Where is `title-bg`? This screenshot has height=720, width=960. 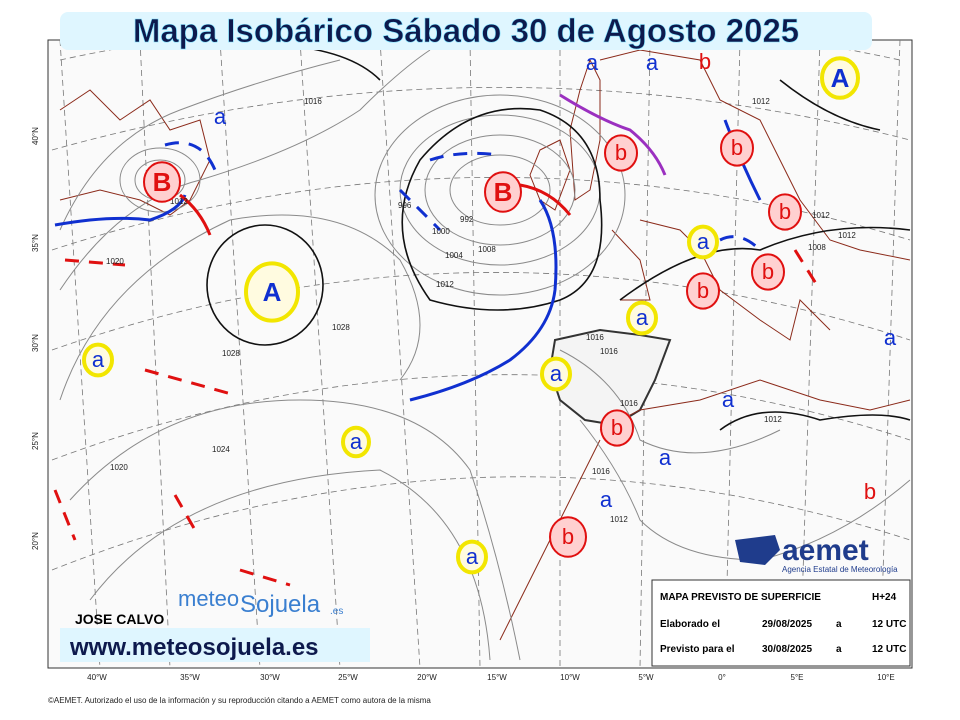
title-bg is located at coordinates (466, 31).